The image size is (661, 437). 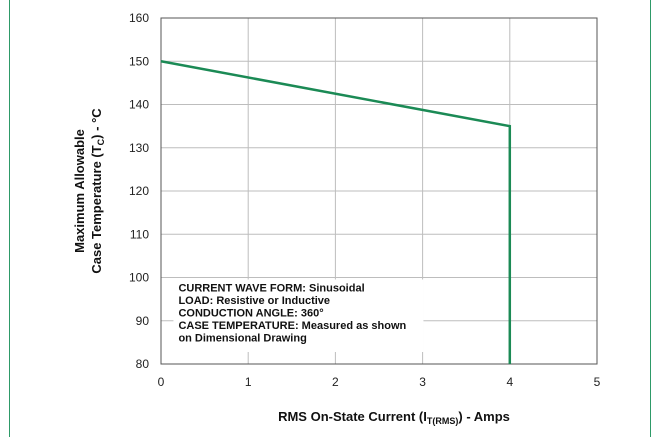 I want to click on annotation-background, so click(x=298, y=315).